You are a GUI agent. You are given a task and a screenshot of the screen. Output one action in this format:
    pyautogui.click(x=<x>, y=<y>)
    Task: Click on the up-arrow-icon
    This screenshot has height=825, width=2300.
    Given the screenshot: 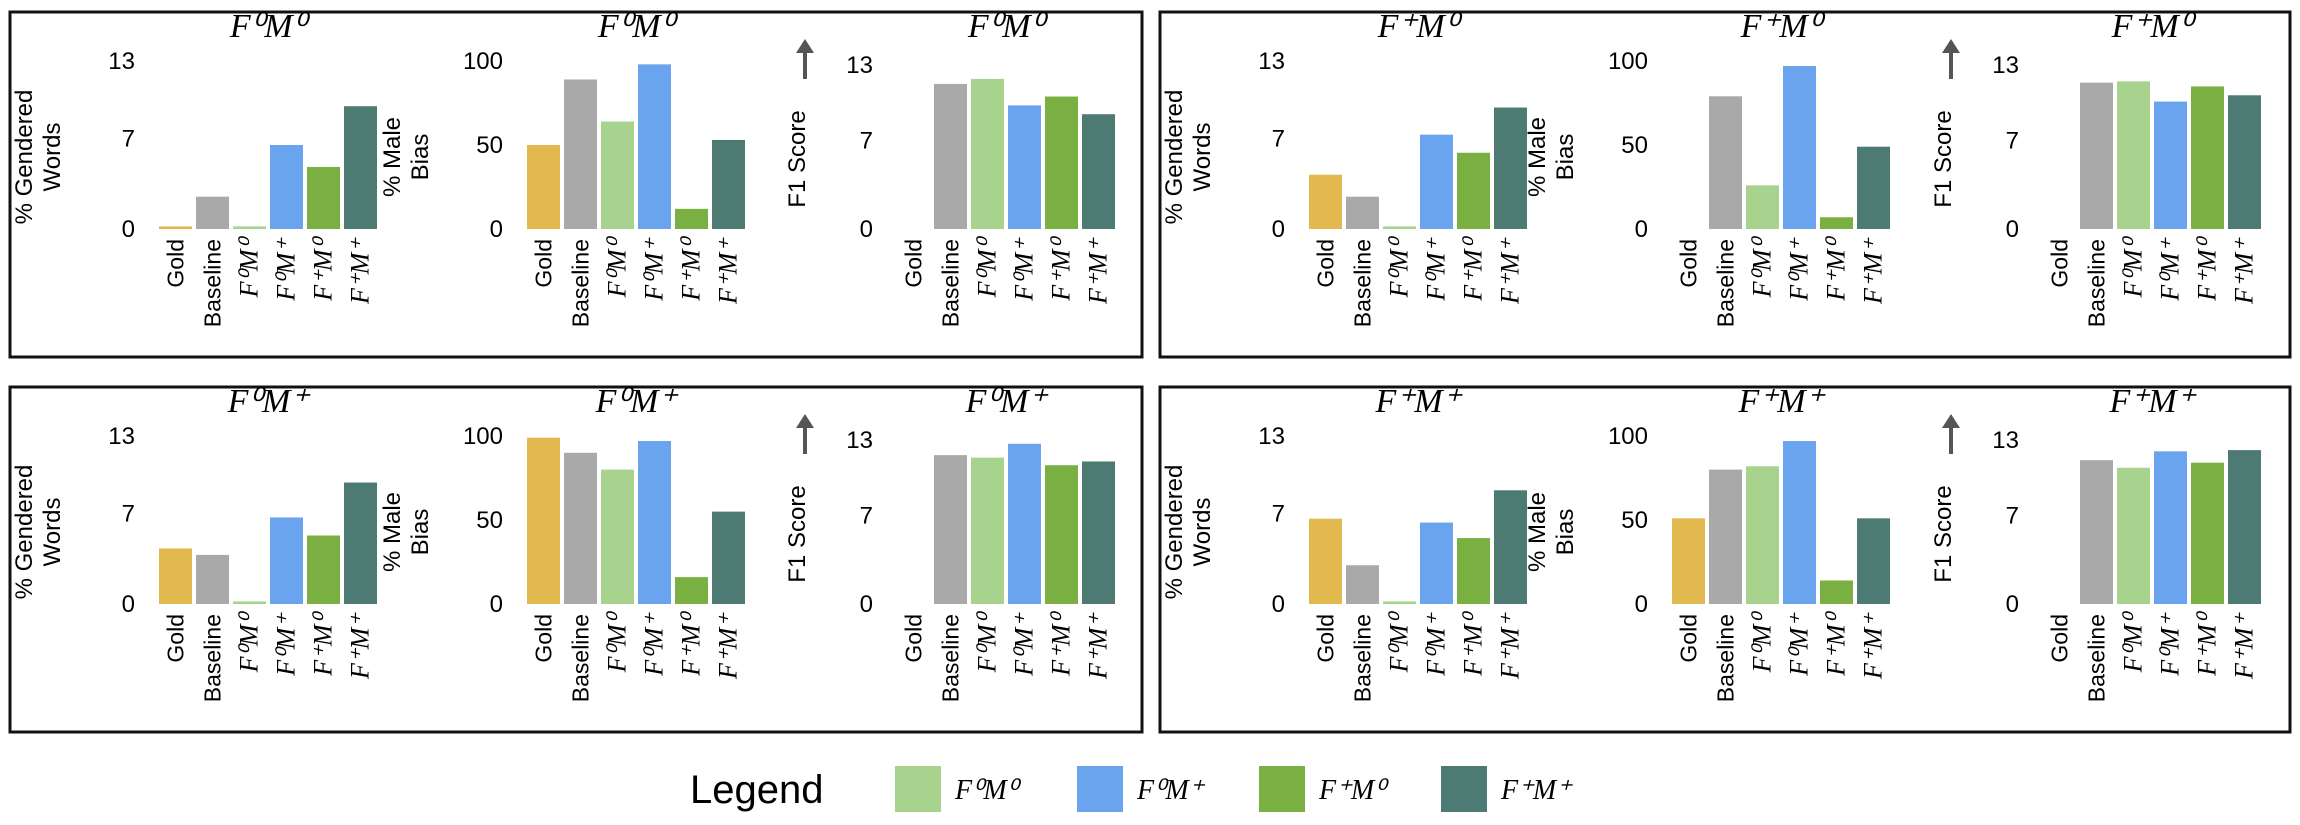 What is the action you would take?
    pyautogui.click(x=805, y=434)
    